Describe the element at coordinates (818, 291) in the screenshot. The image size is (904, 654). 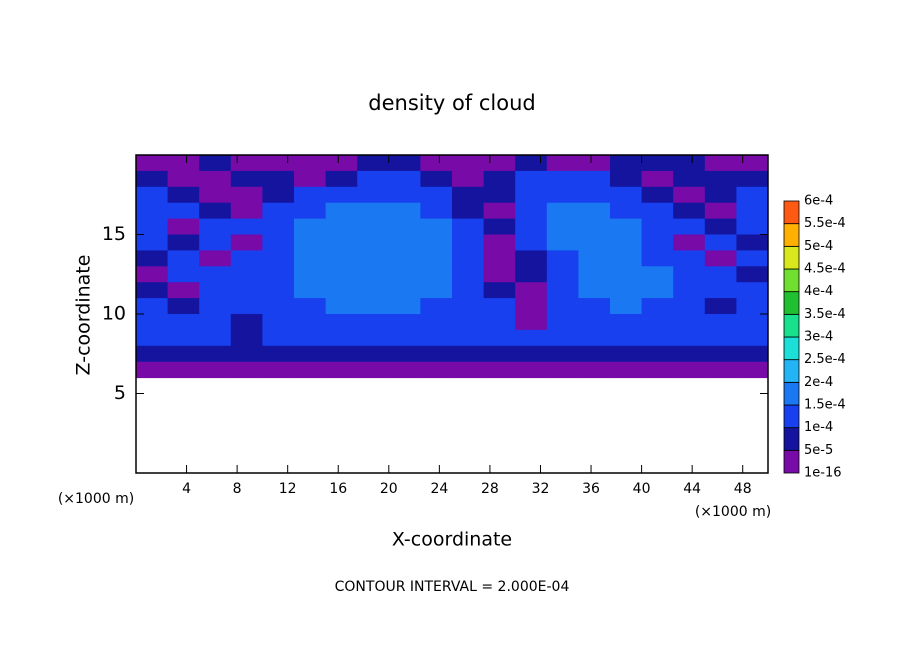
I see `colorbar-label: 4e-4` at that location.